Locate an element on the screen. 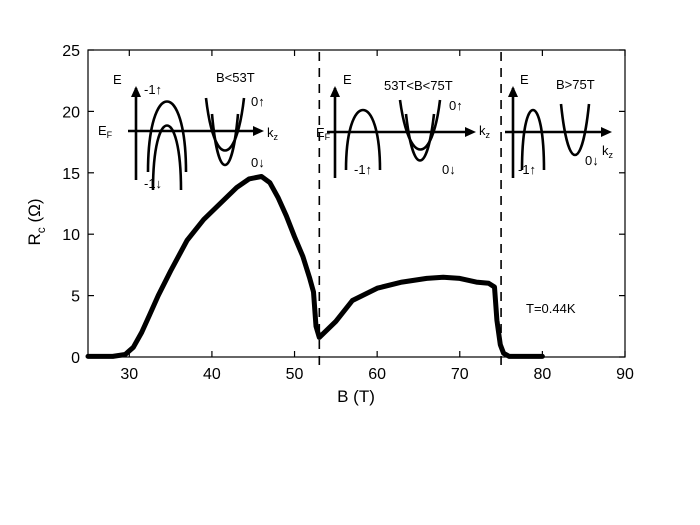 This screenshot has height=525, width=700. x-tick-label-80: 80 is located at coordinates (542, 374).